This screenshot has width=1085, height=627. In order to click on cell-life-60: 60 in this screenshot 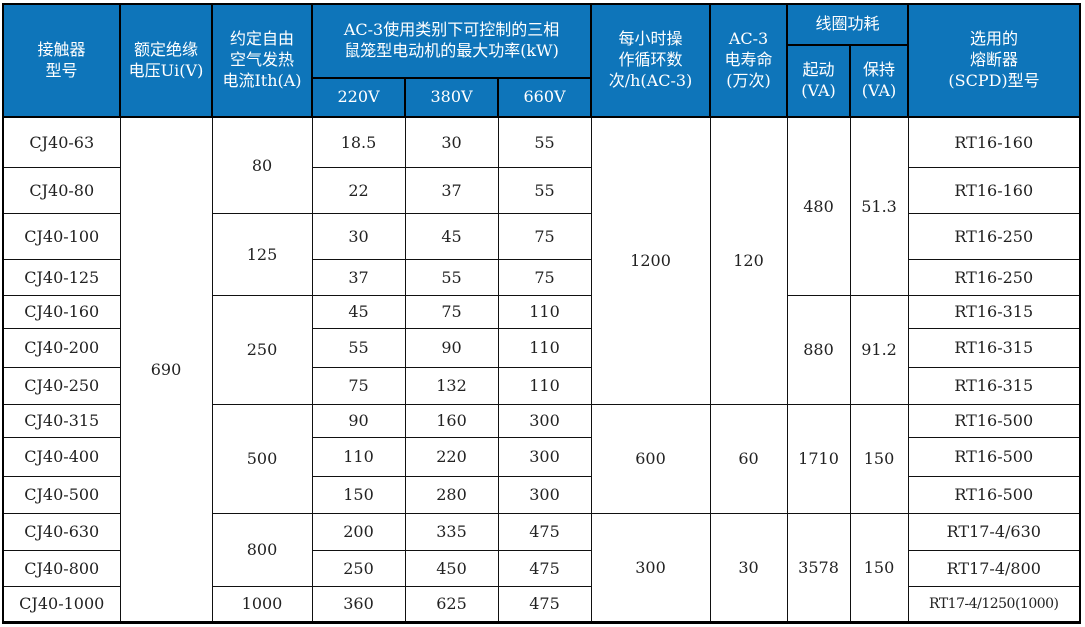, I will do `click(748, 458)`.